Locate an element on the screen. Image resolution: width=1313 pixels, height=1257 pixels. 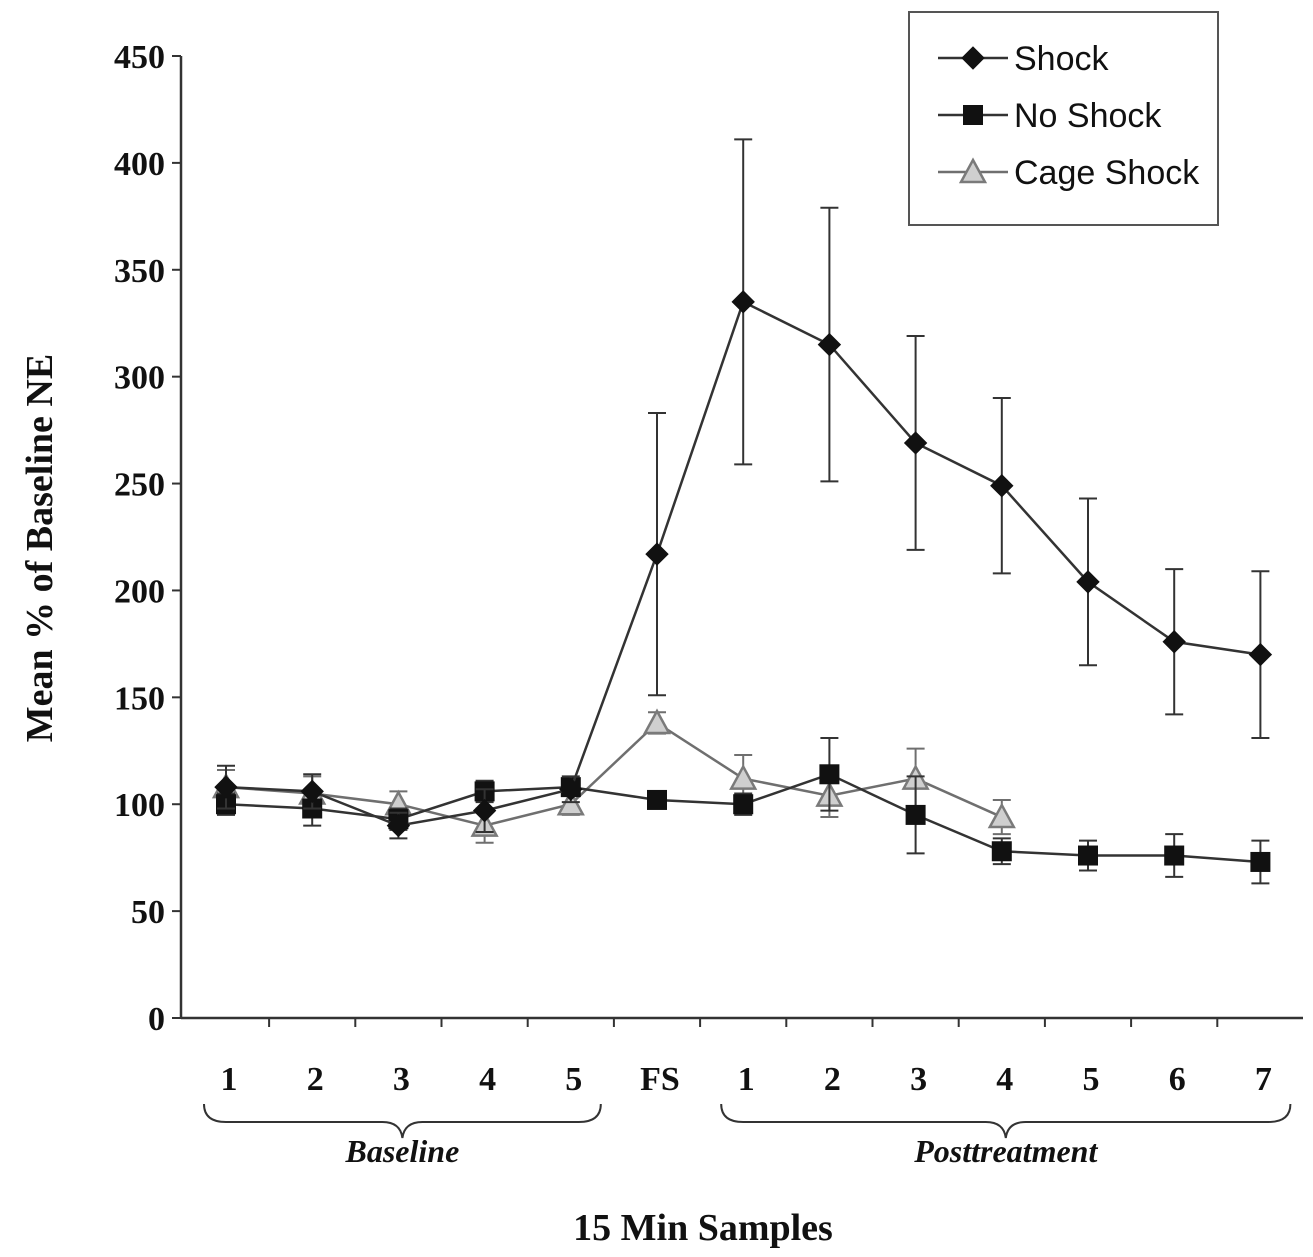
series-cage-shock is located at coordinates (613, 776).